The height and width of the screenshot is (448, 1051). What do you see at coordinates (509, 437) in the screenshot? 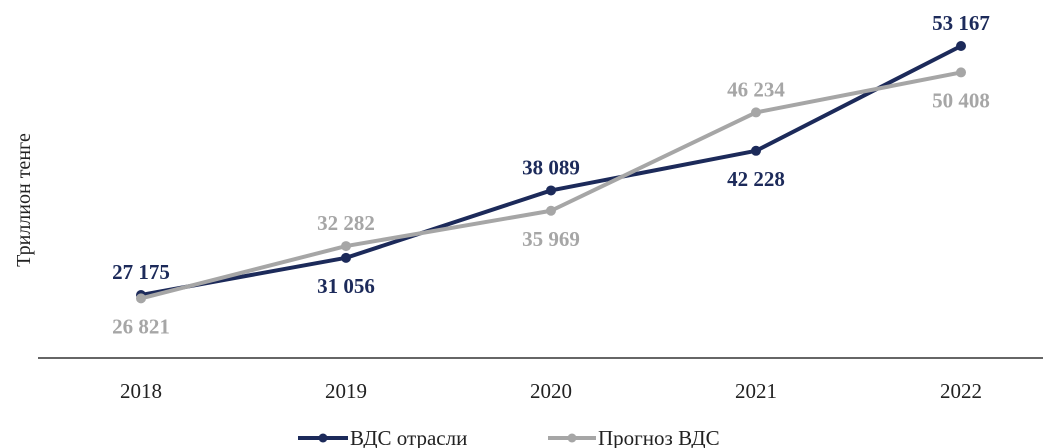
I see `legend: ВДС отрасли Прогноз ВДС` at bounding box center [509, 437].